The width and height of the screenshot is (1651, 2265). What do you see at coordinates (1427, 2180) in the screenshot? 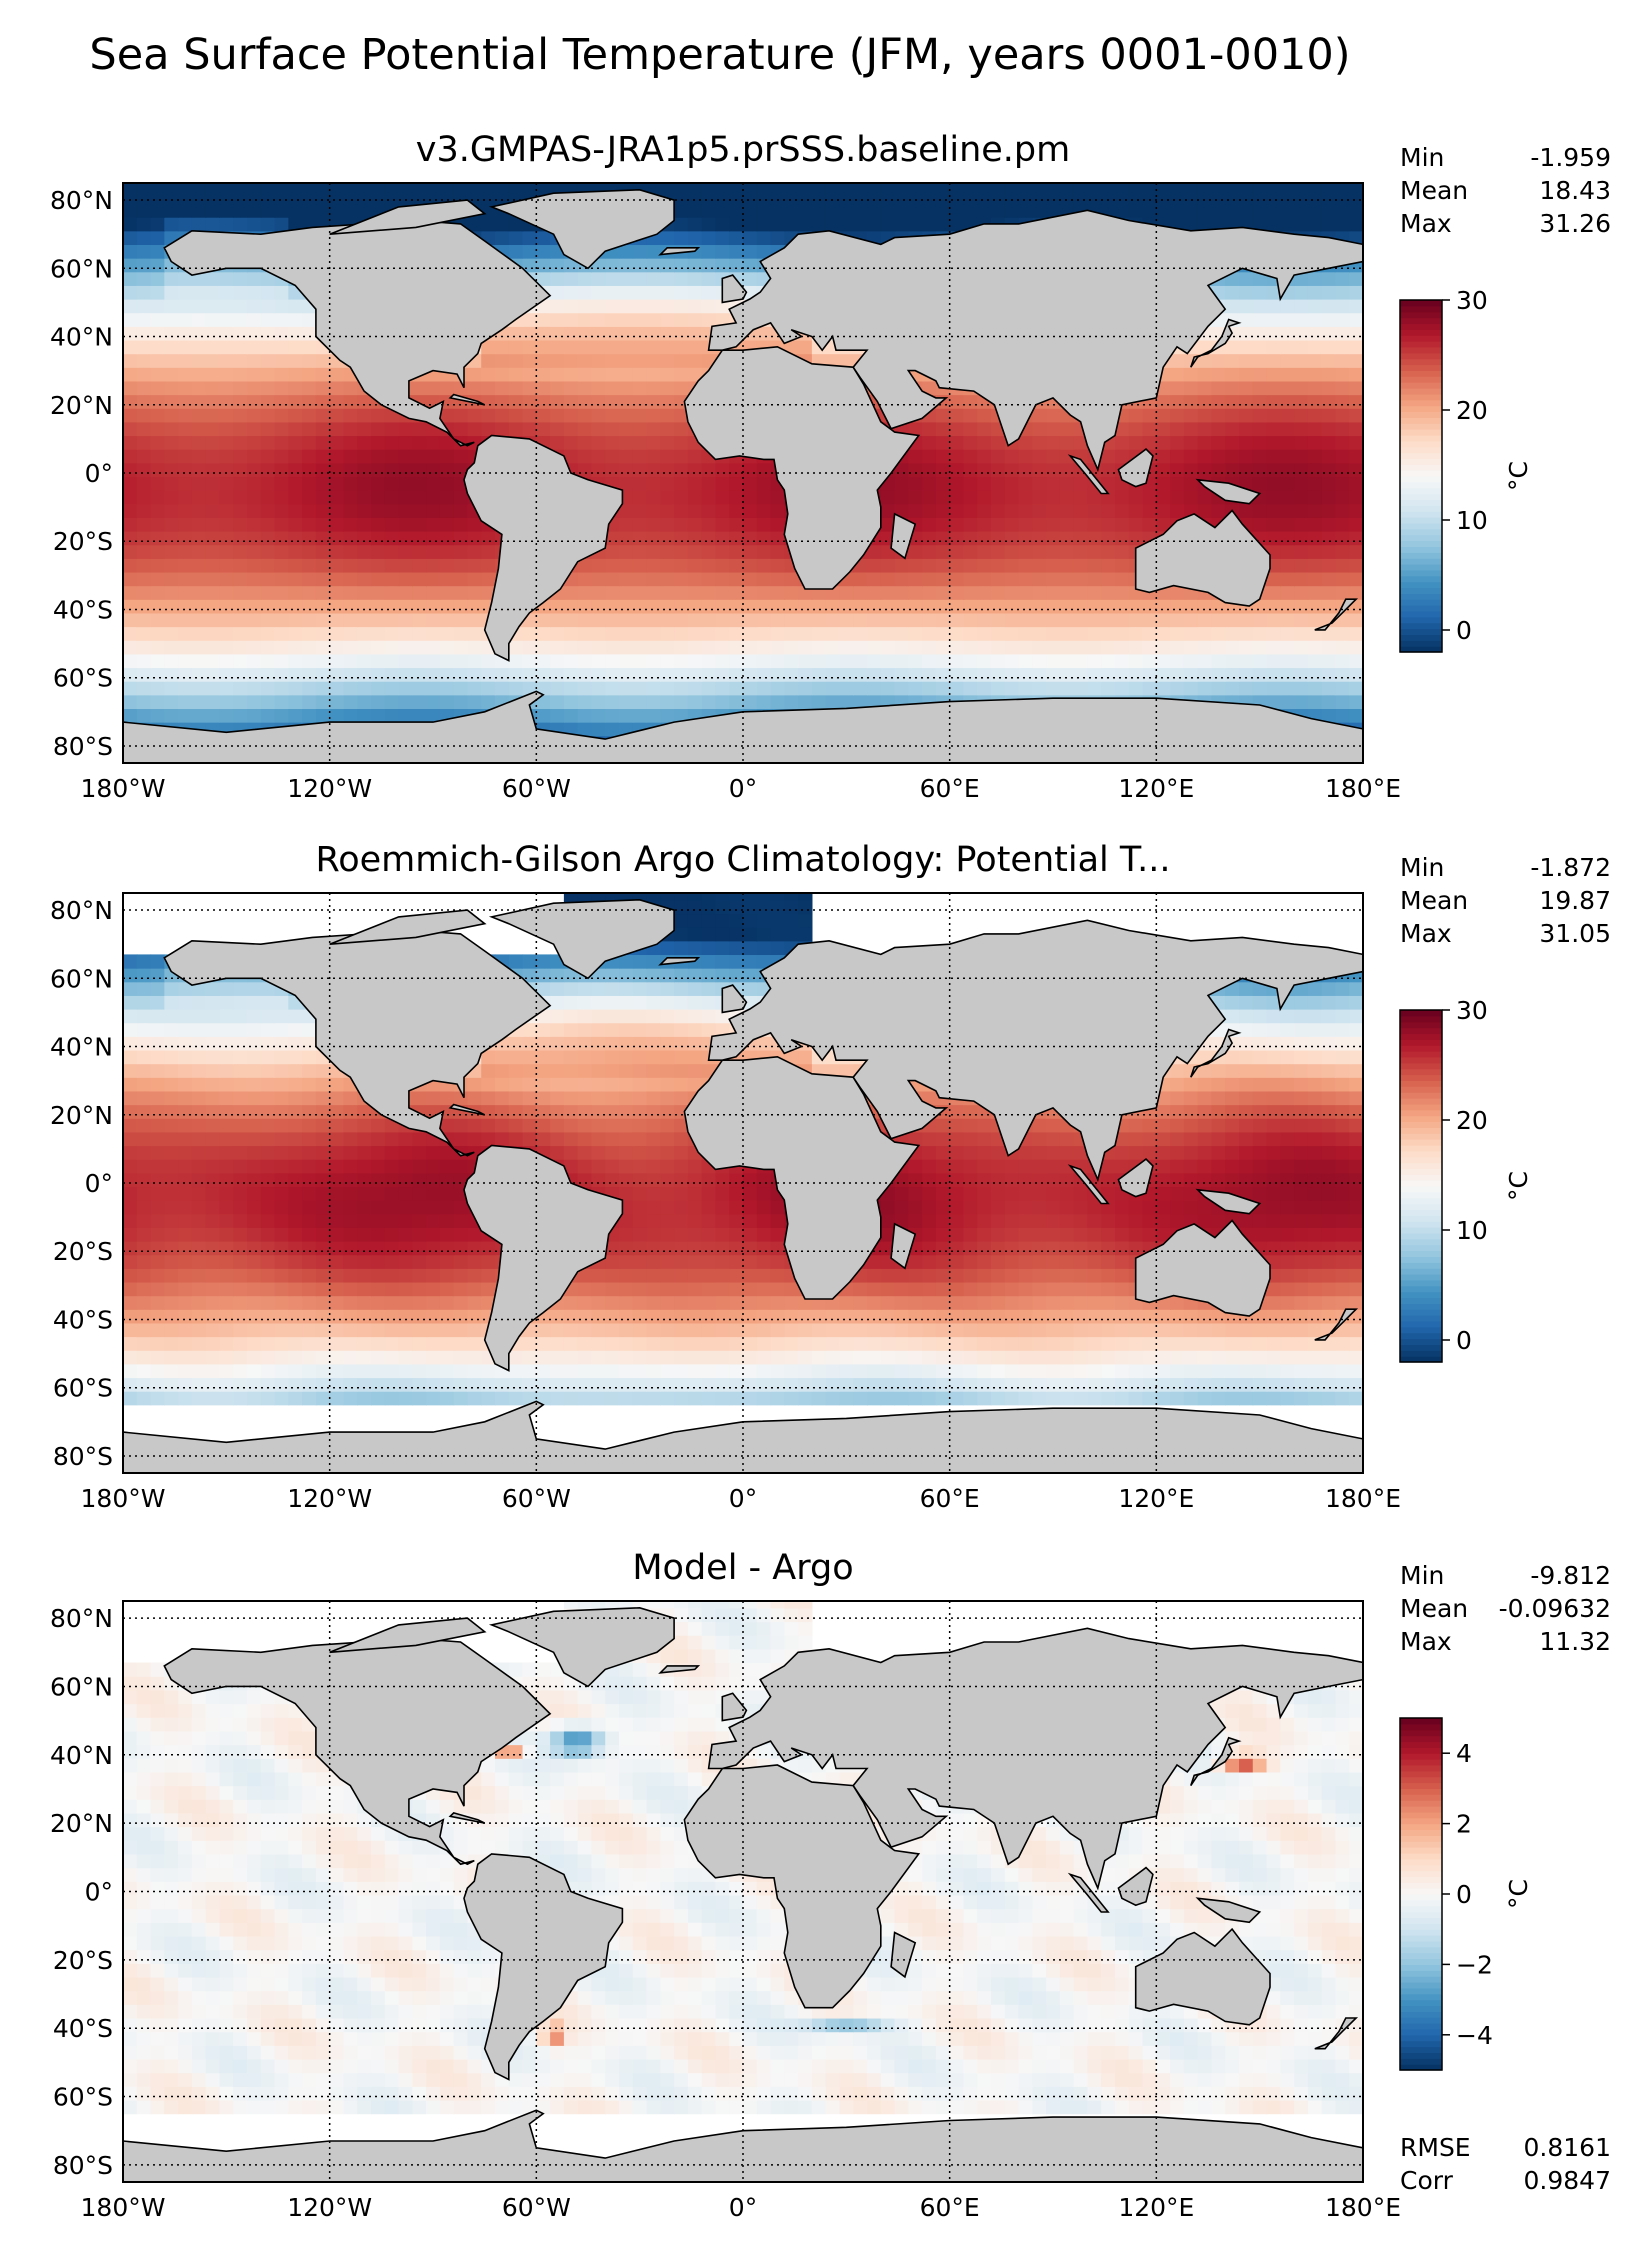
I see `stat-label-corr: Corr` at bounding box center [1427, 2180].